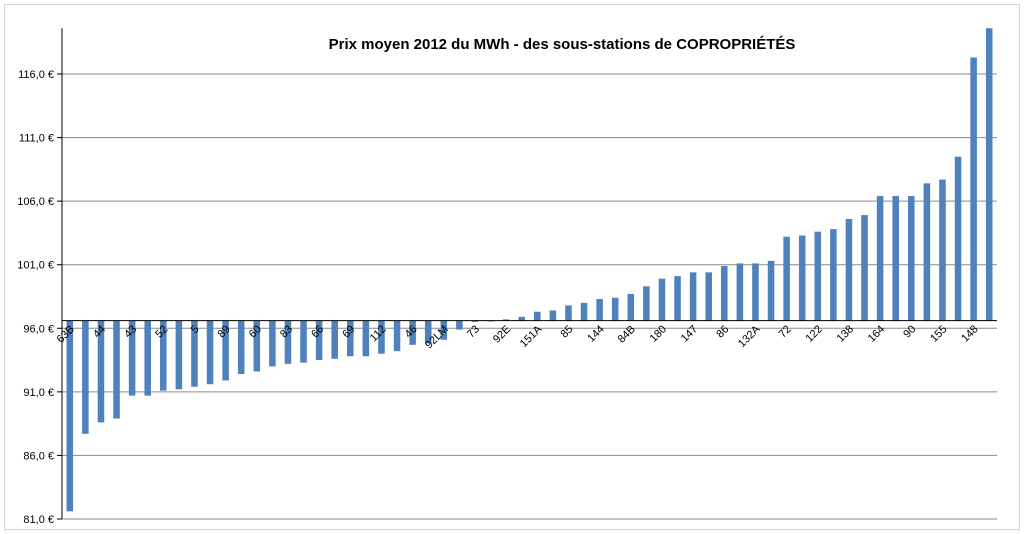 The image size is (1024, 534). I want to click on x-category-label: 69, so click(348, 331).